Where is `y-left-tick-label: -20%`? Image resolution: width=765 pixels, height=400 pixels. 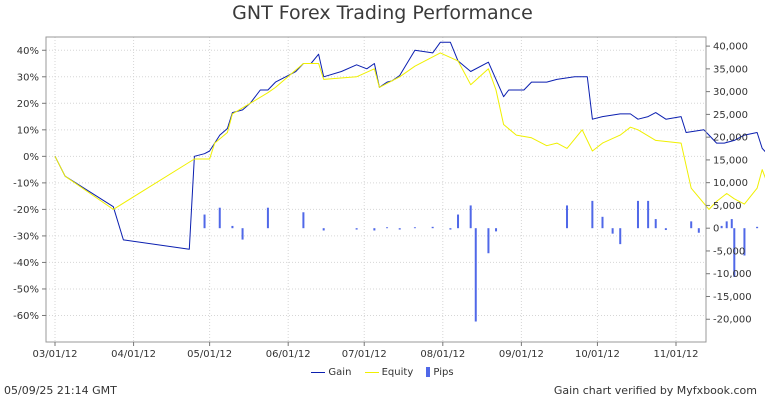
y-left-tick-label: -20% is located at coordinates (26, 210).